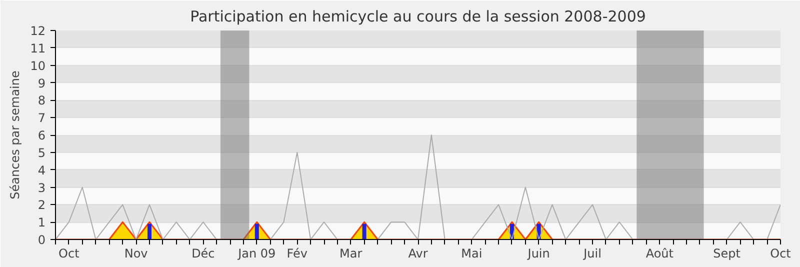 Image resolution: width=800 pixels, height=267 pixels. What do you see at coordinates (203, 253) in the screenshot?
I see `x-tick-label: Déc` at bounding box center [203, 253].